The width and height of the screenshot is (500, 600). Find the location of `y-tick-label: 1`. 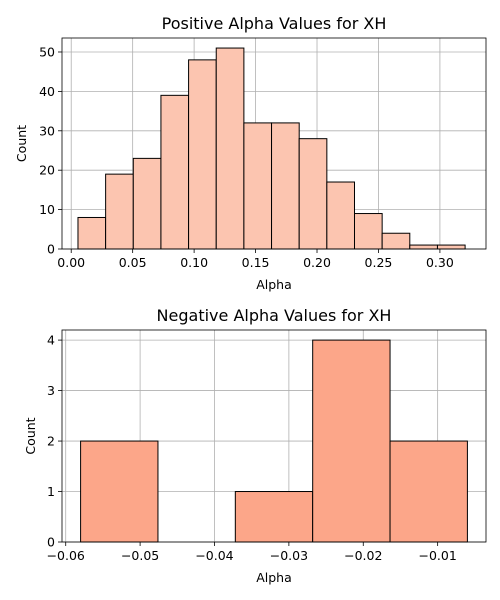

y-tick-label: 1 is located at coordinates (51, 491).